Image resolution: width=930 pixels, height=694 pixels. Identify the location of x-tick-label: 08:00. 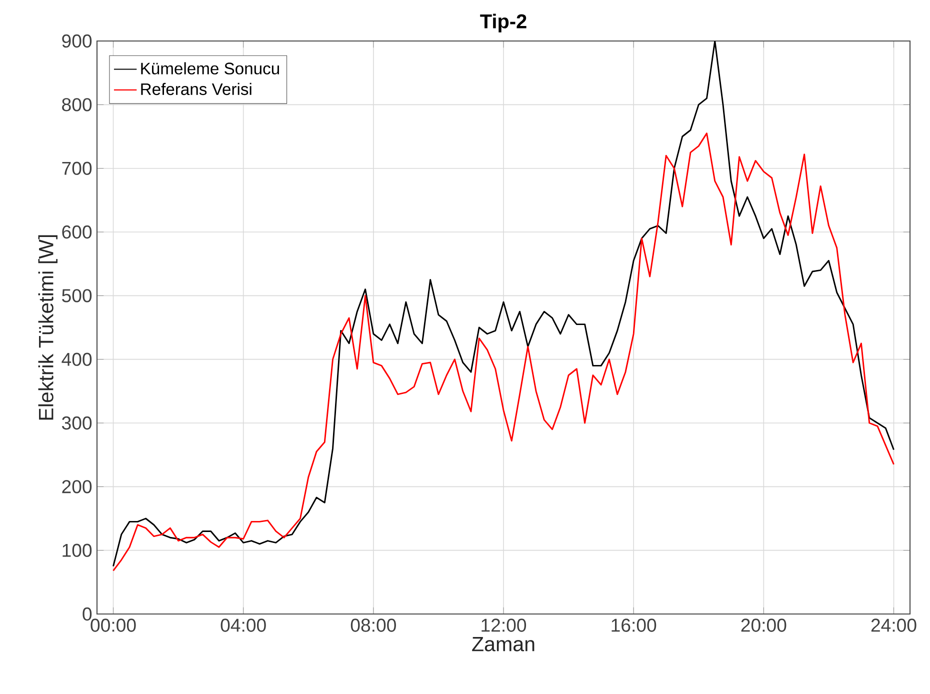
(373, 625).